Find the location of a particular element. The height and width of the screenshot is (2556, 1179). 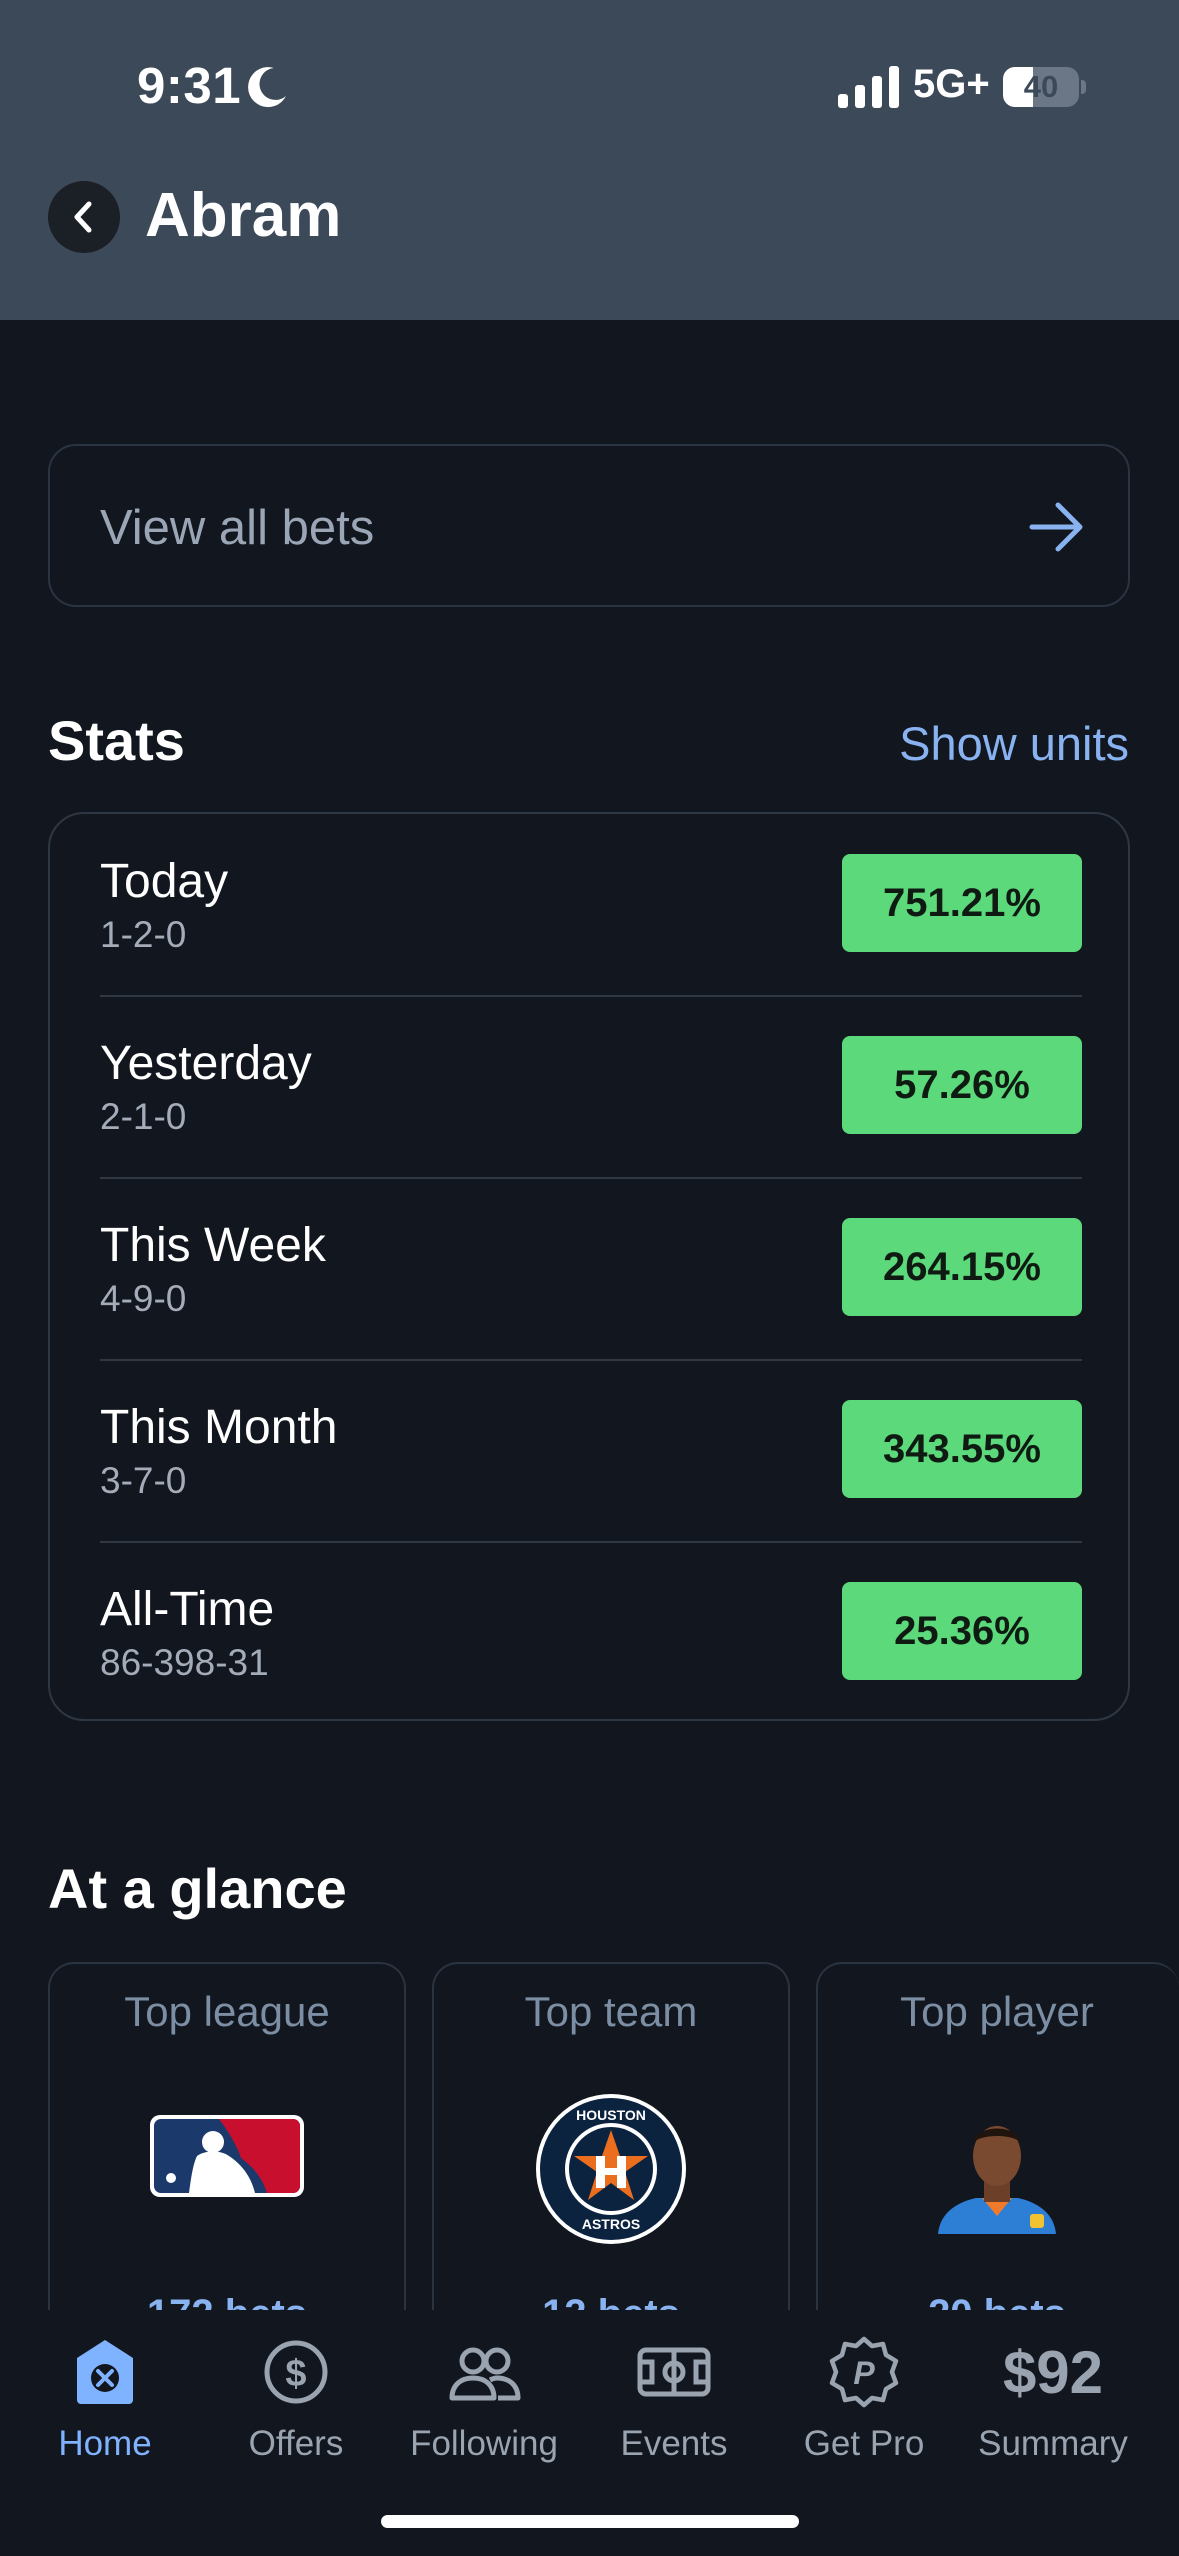

view-all-bets-button: View all bets is located at coordinates (589, 525).